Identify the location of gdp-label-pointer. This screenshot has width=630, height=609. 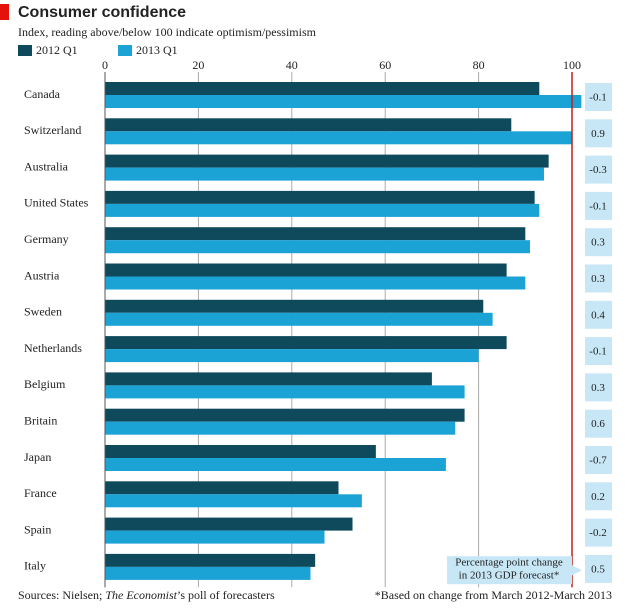
(577, 570).